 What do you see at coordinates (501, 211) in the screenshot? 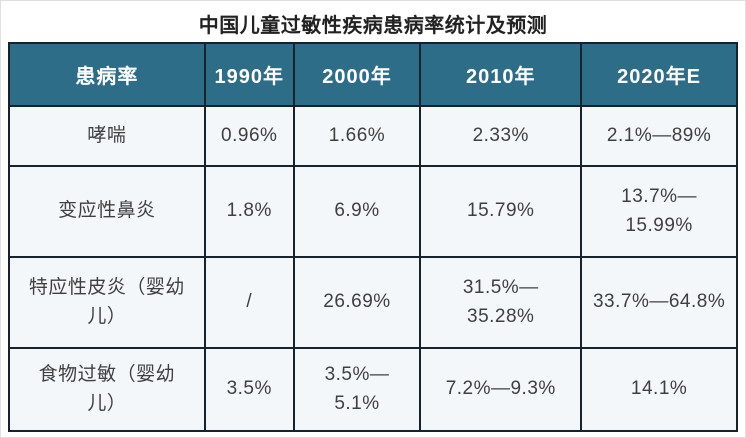
I see `cell-value: 15.79%` at bounding box center [501, 211].